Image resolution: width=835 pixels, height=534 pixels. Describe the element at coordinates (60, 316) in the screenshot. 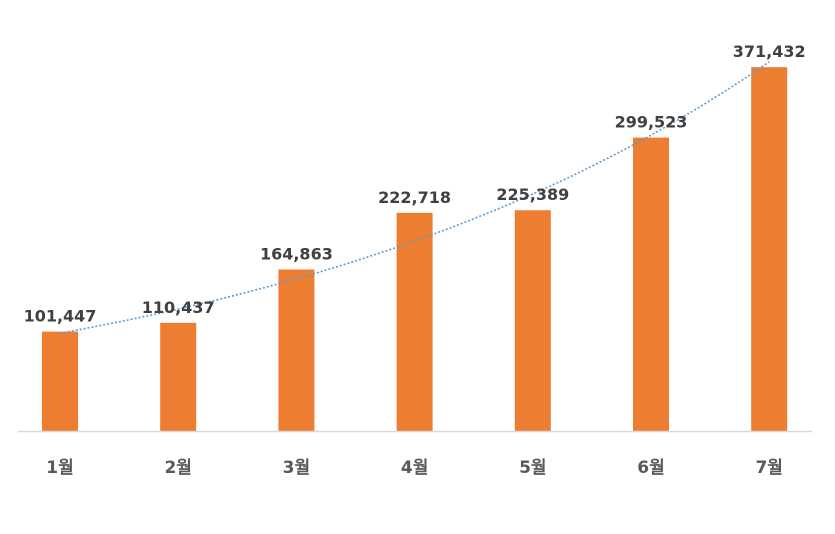

I see `data-label: 101,447` at that location.